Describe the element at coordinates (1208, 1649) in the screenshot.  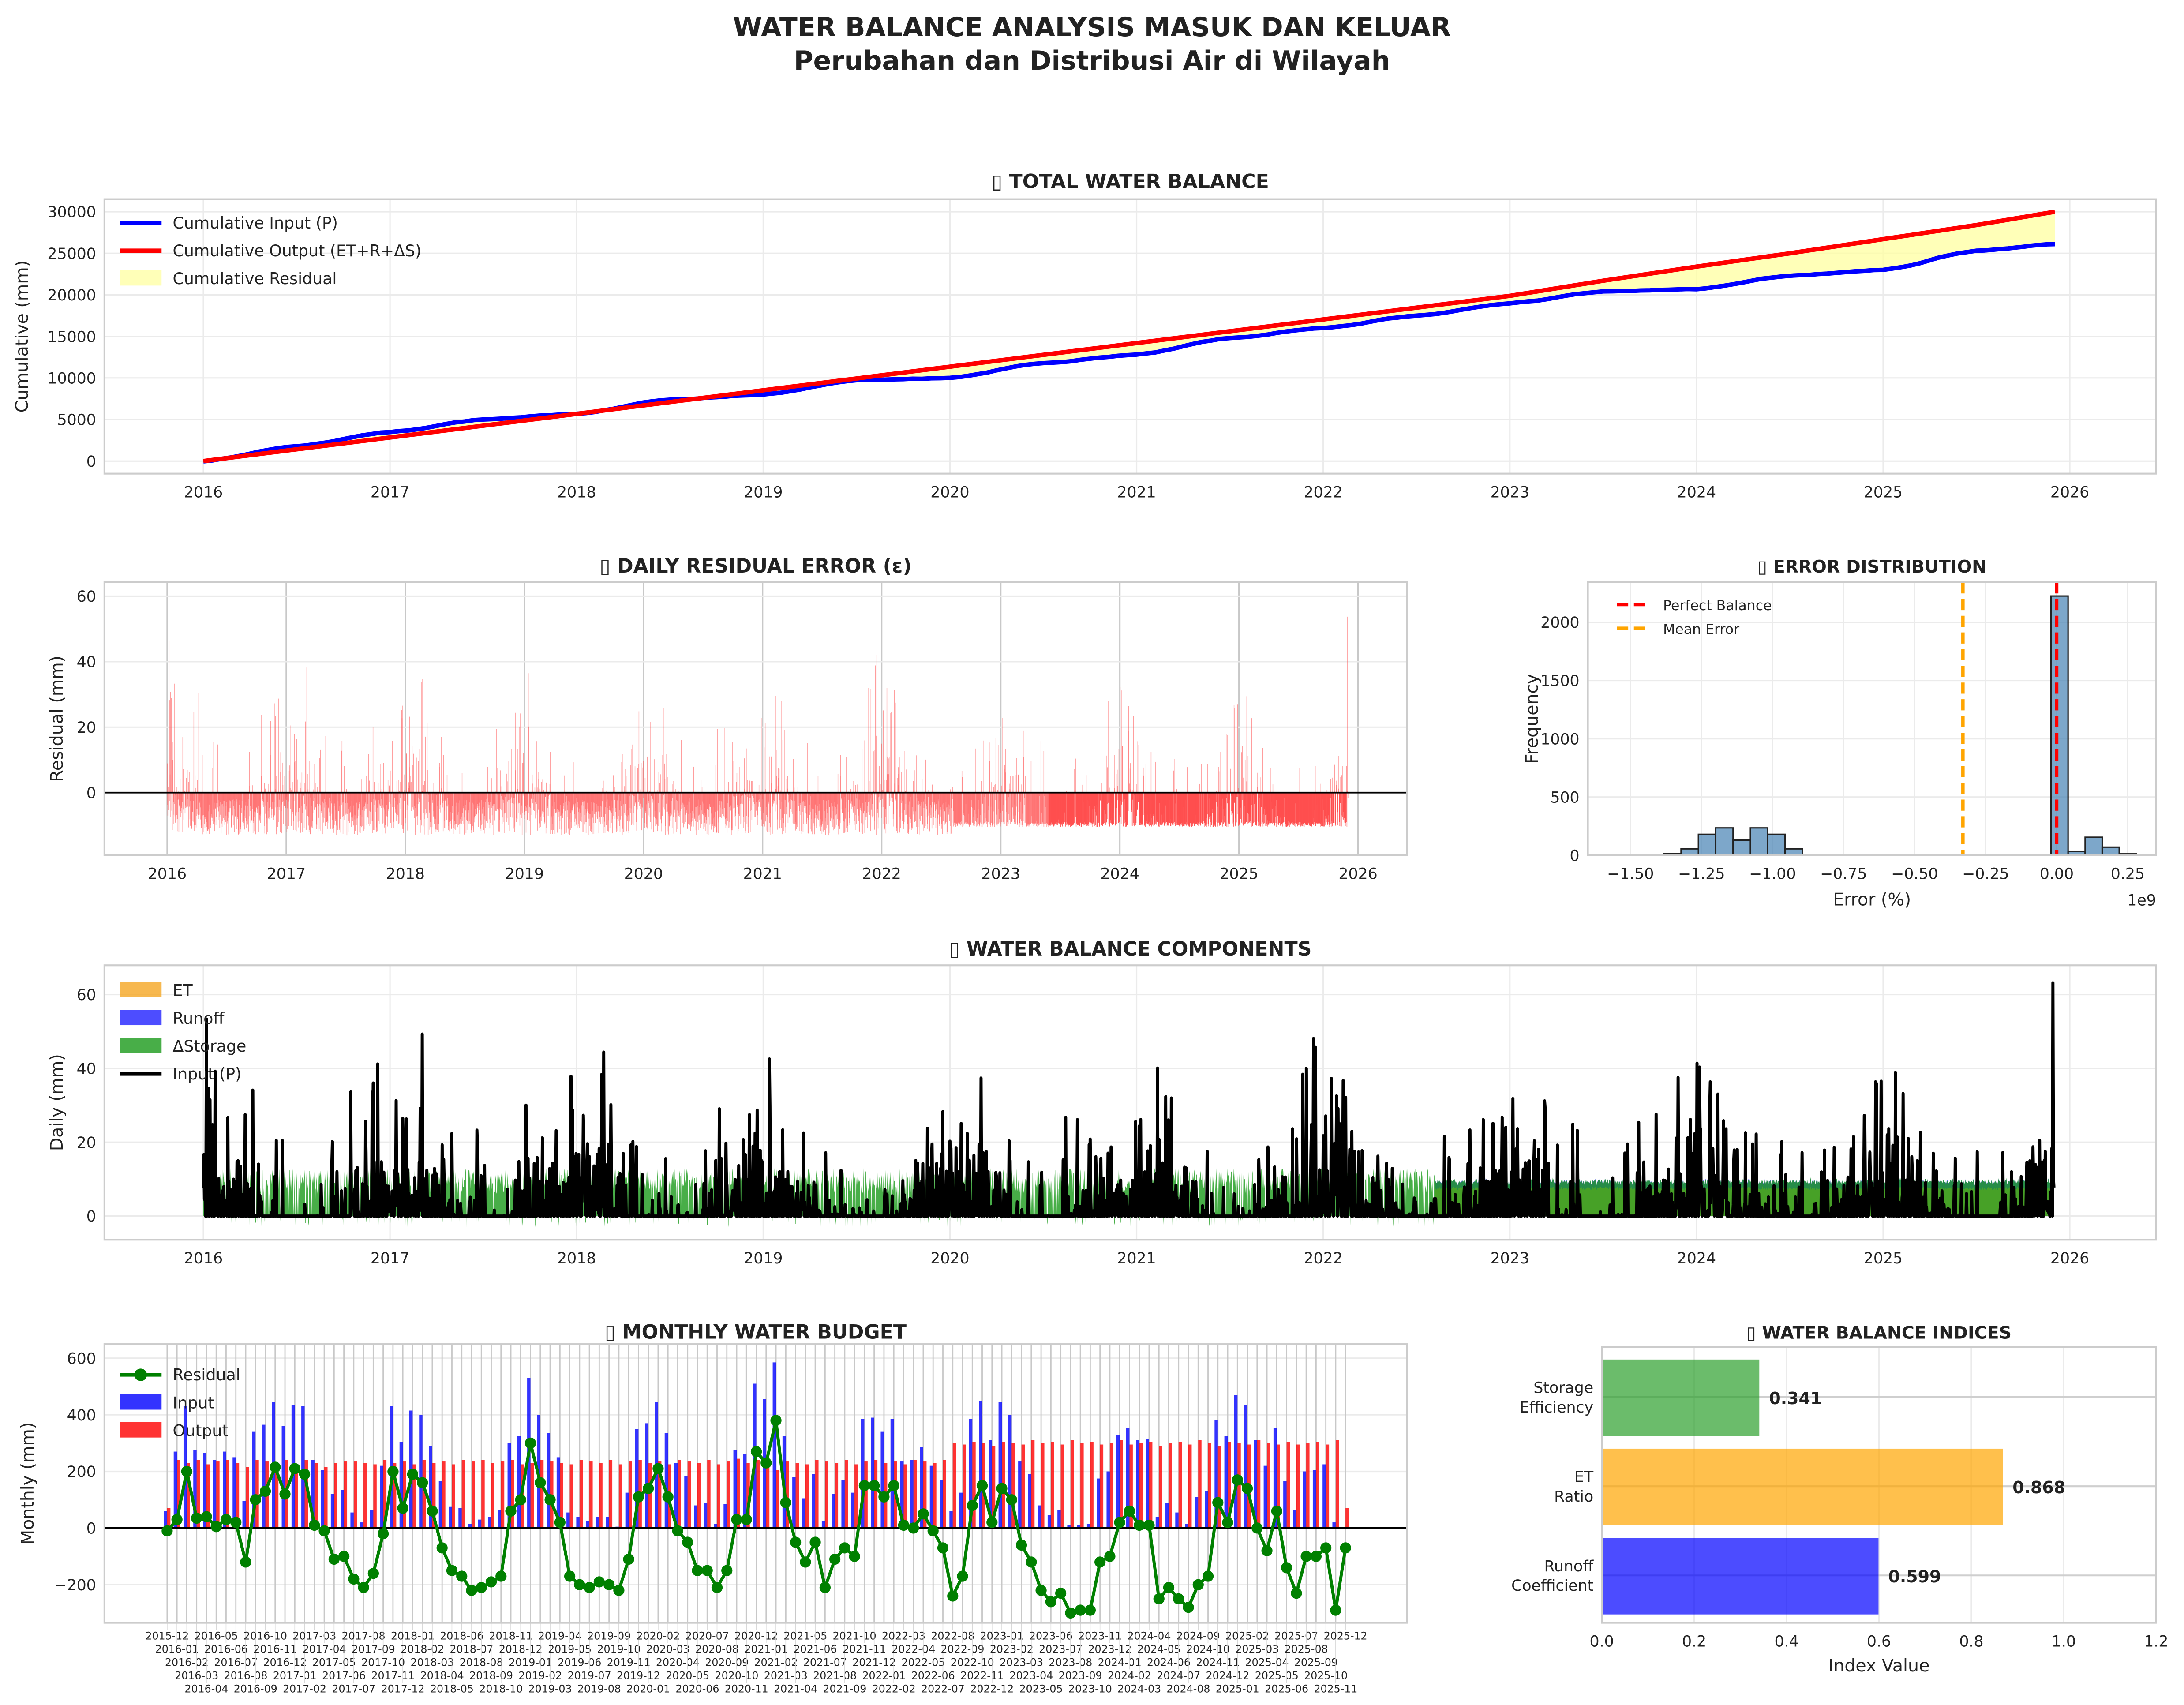
I see `x-tick-label: 2024-10` at that location.